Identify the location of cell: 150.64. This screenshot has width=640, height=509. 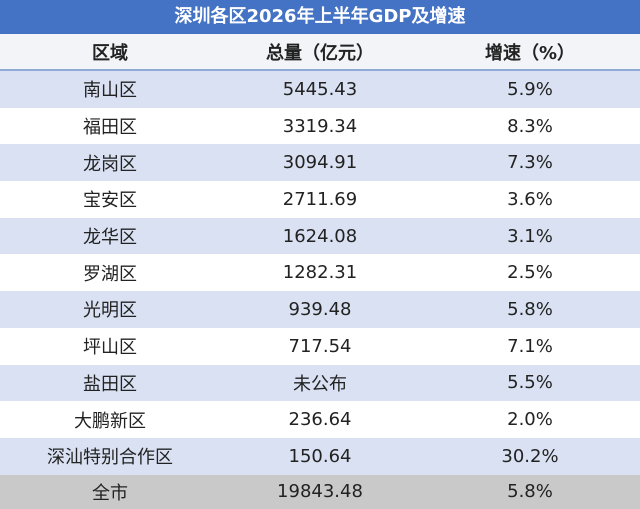
(320, 456).